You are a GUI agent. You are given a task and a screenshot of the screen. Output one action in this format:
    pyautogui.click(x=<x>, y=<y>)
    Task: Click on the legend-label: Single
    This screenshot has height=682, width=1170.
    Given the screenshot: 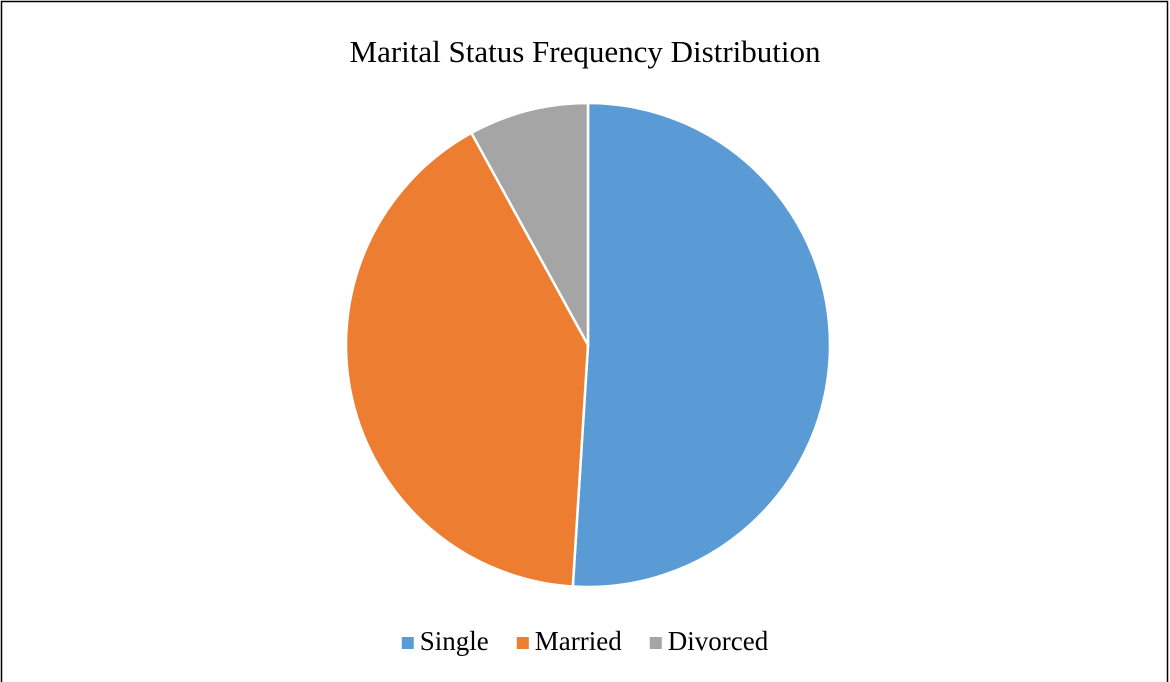 What is the action you would take?
    pyautogui.click(x=454, y=641)
    